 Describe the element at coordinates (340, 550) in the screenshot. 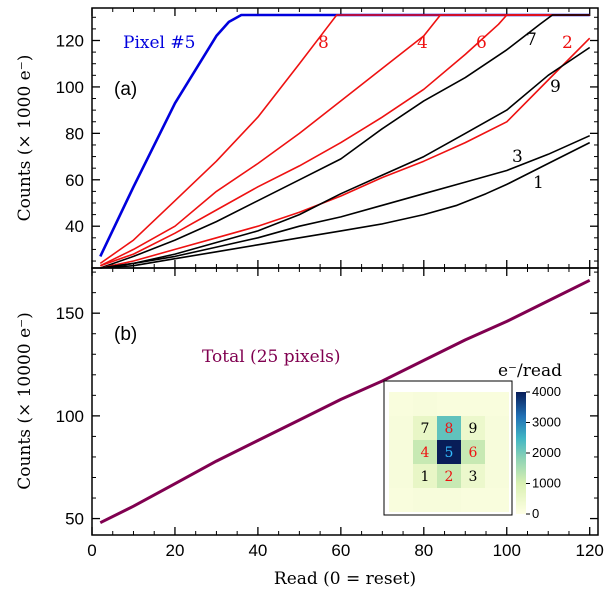

I see `x-tick-label: 60` at that location.